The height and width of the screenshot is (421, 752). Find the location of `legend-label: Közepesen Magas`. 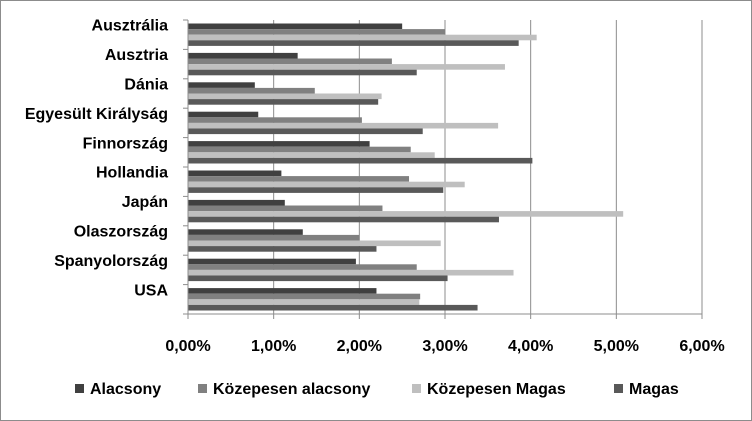

legend-label: Közepesen Magas is located at coordinates (496, 389).